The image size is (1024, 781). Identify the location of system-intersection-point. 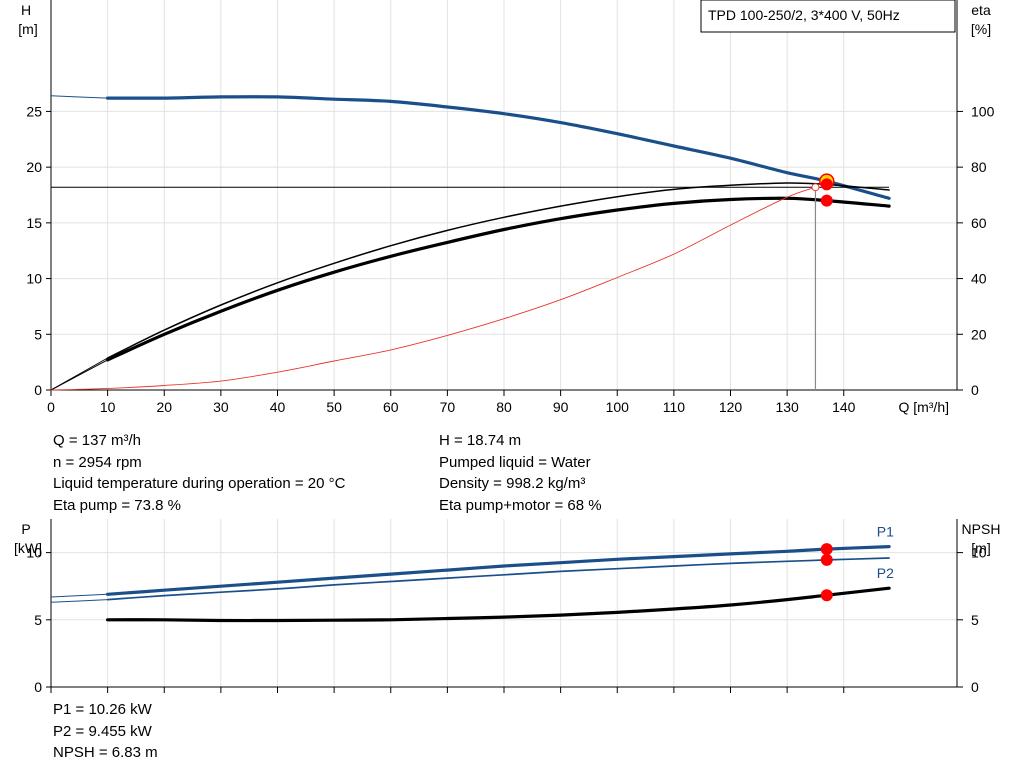
(815, 187).